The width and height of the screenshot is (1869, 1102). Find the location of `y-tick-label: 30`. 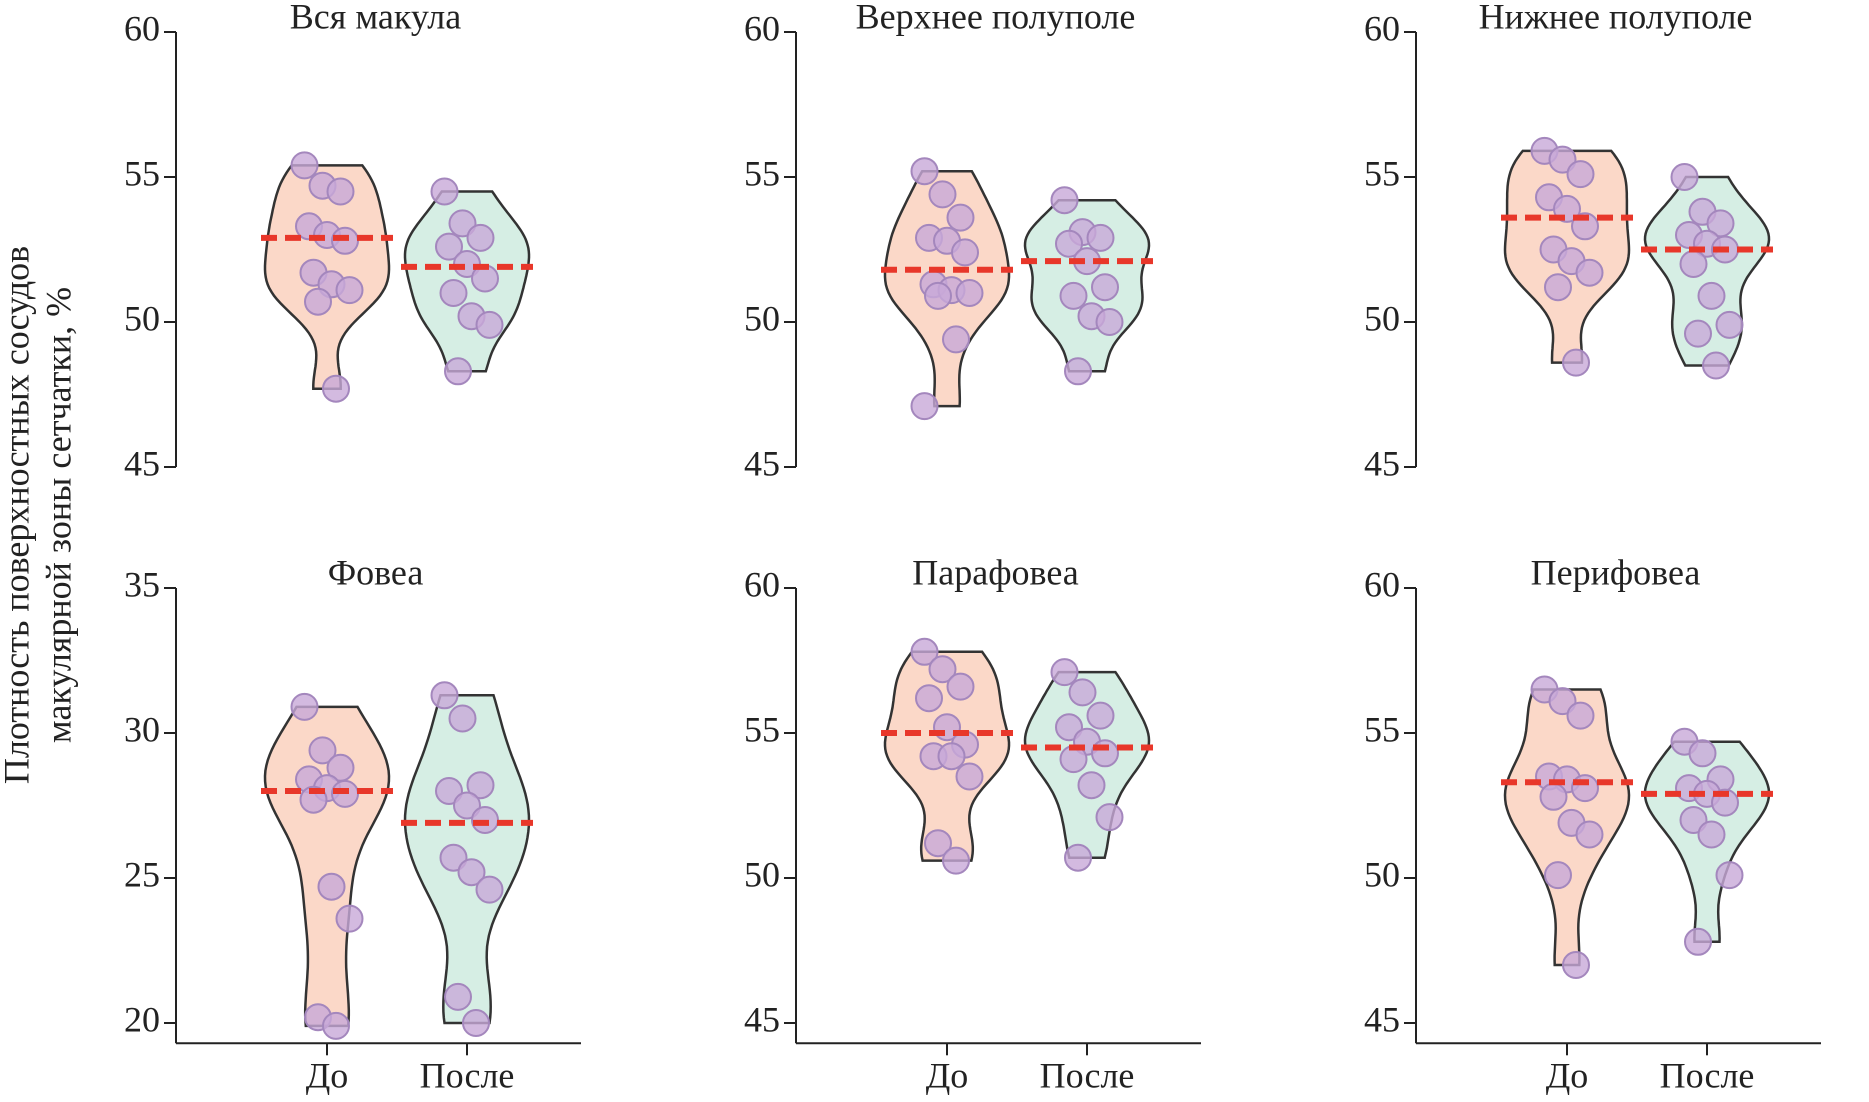

y-tick-label: 30 is located at coordinates (142, 729).